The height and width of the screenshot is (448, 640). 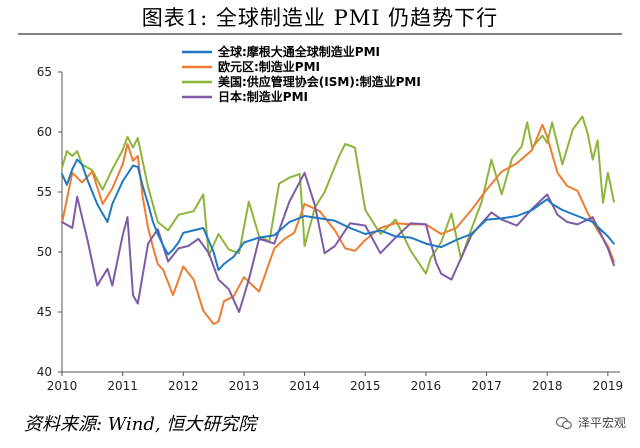 What do you see at coordinates (365, 384) in the screenshot?
I see `x-tick-label: 2015` at bounding box center [365, 384].